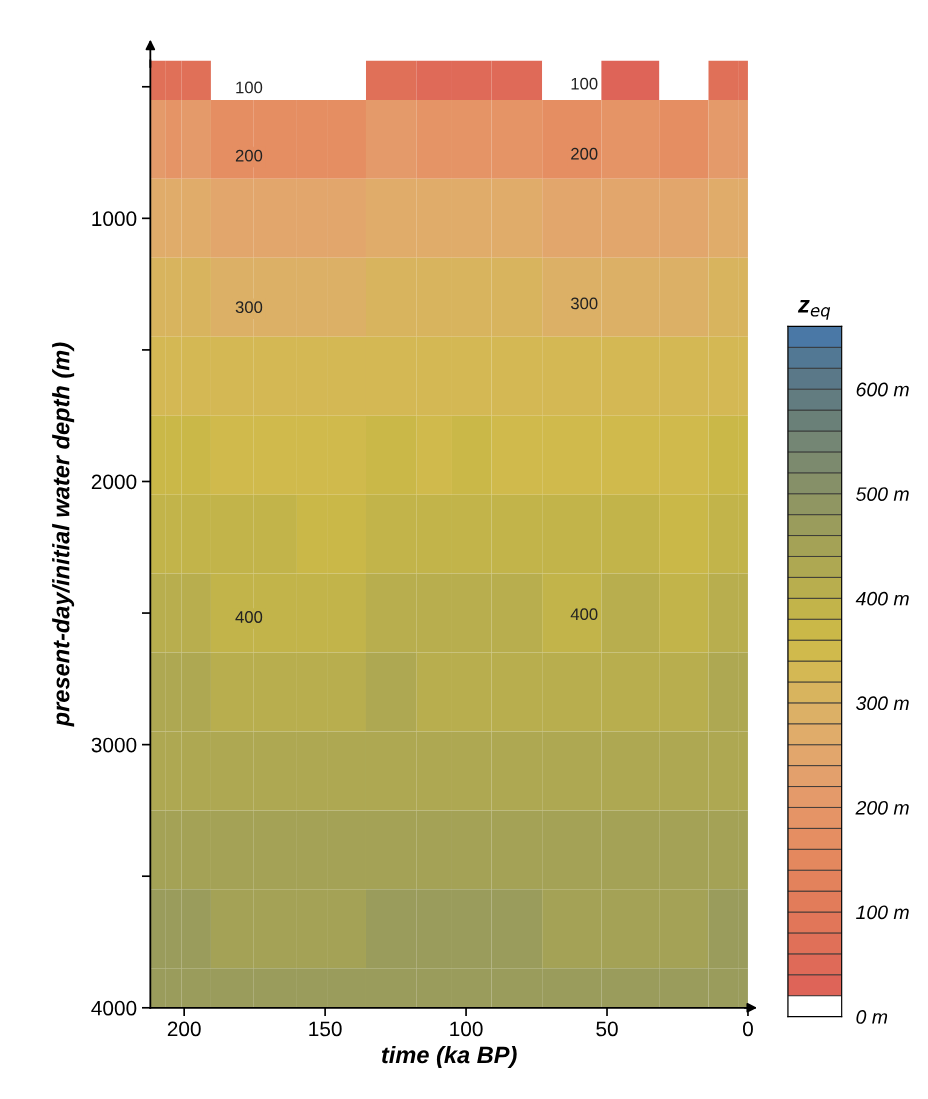  Describe the element at coordinates (747, 1029) in the screenshot. I see `x-tick-label: 0` at that location.